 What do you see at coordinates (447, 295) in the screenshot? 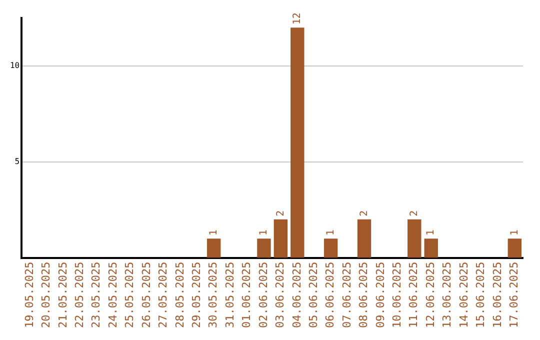
I see `x-tick-label: 13.06.2025` at bounding box center [447, 295].